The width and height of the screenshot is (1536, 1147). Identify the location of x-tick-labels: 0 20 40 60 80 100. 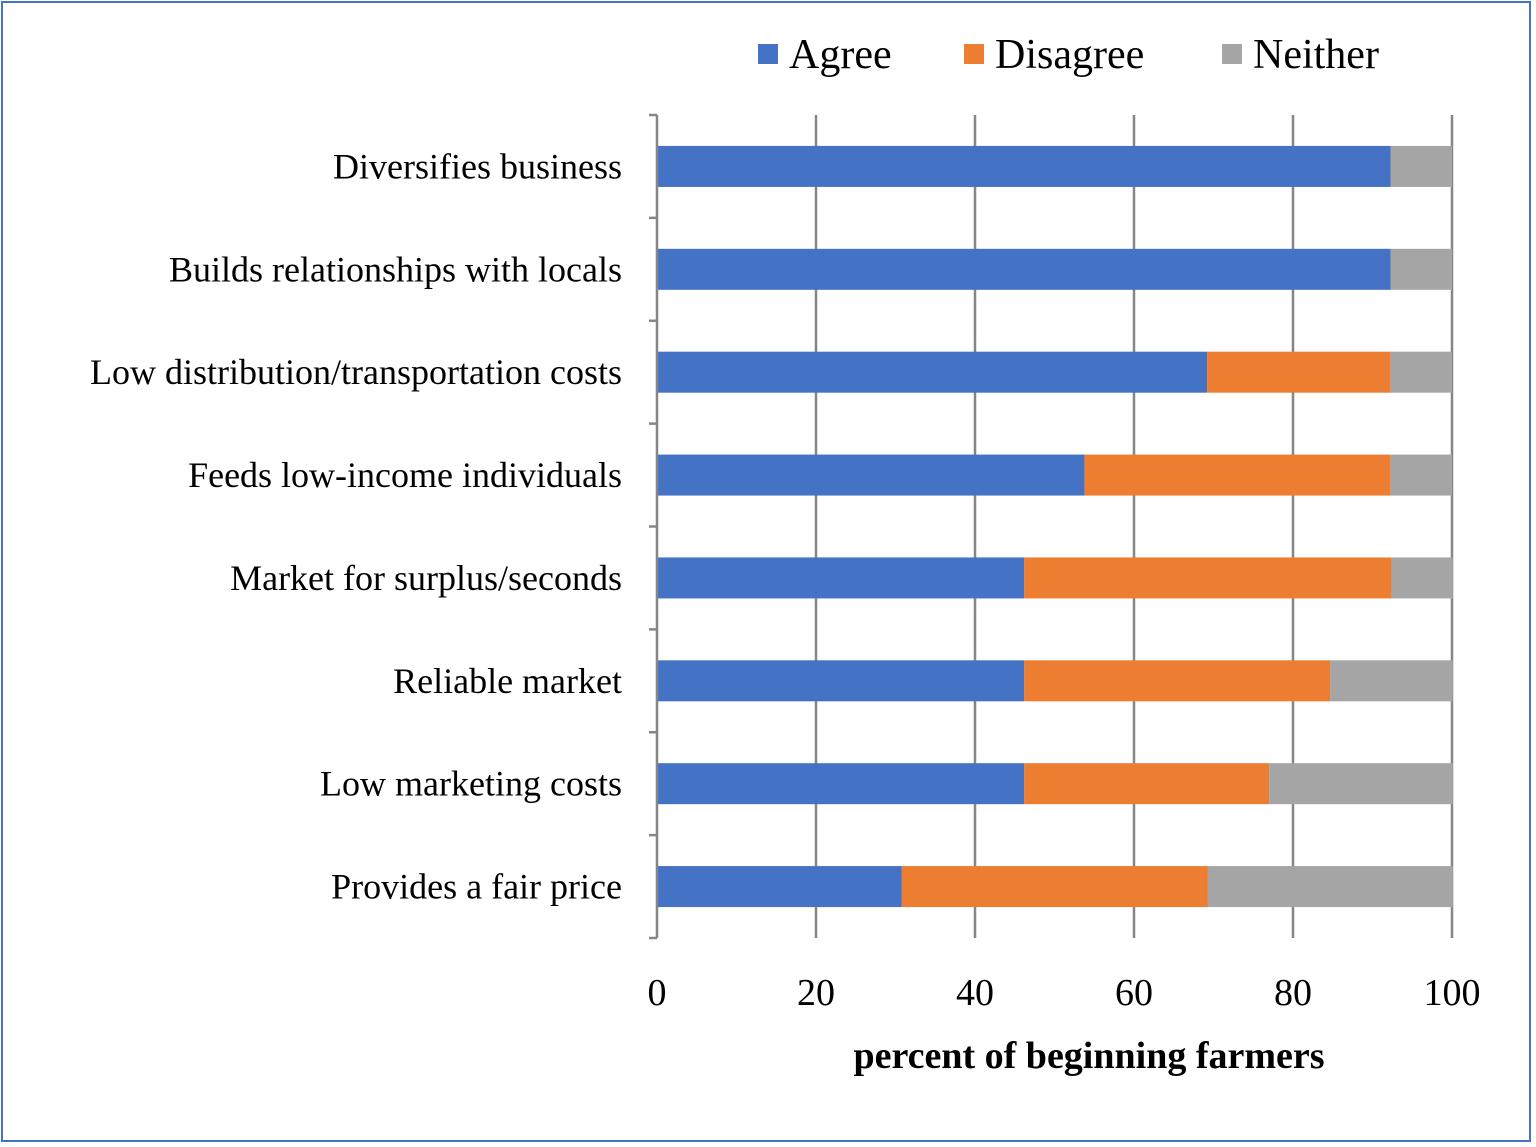
(1064, 993).